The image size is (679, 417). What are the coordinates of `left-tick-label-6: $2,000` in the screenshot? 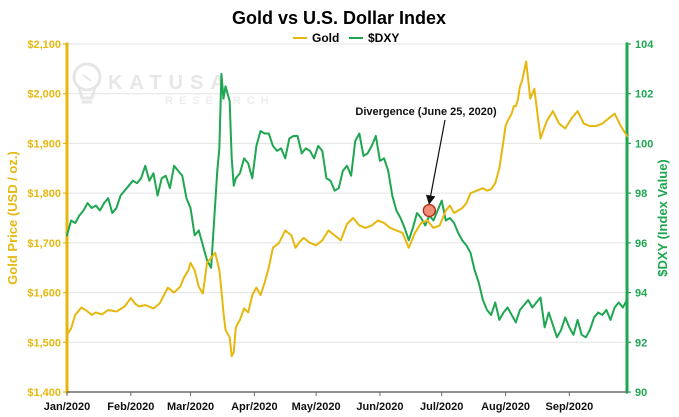 It's located at (44, 95).